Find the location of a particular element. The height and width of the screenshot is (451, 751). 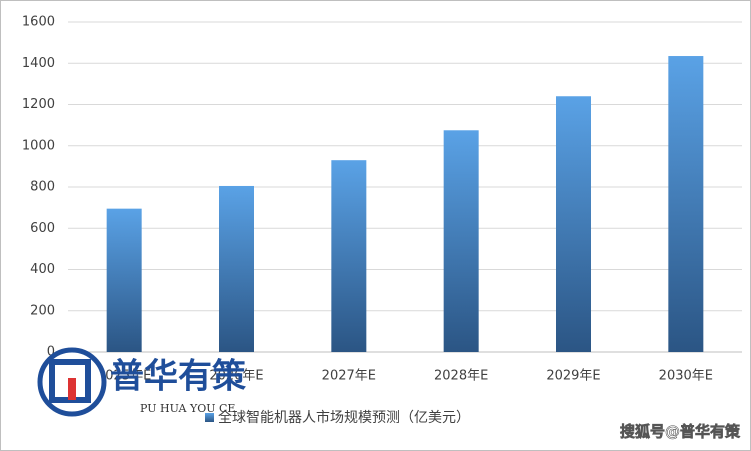

watermark: 普华有策 PU HUA YOU CE is located at coordinates (141, 382).